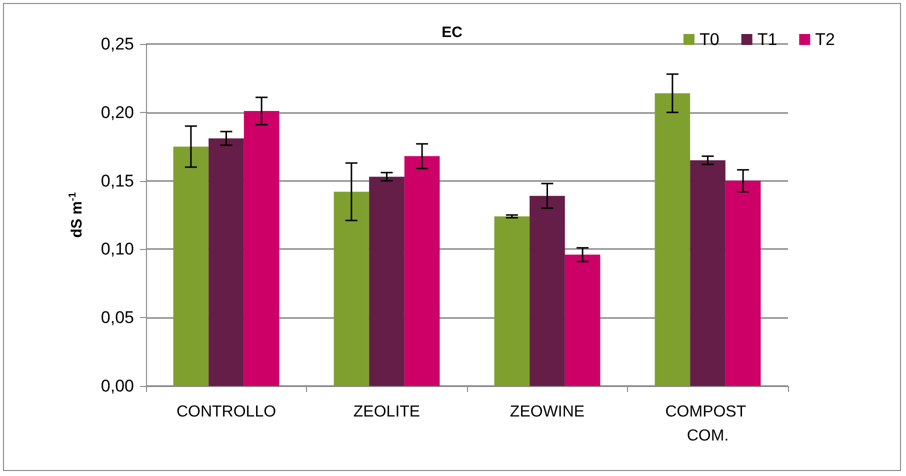  Describe the element at coordinates (709, 39) in the screenshot. I see `legend-label: T0` at that location.